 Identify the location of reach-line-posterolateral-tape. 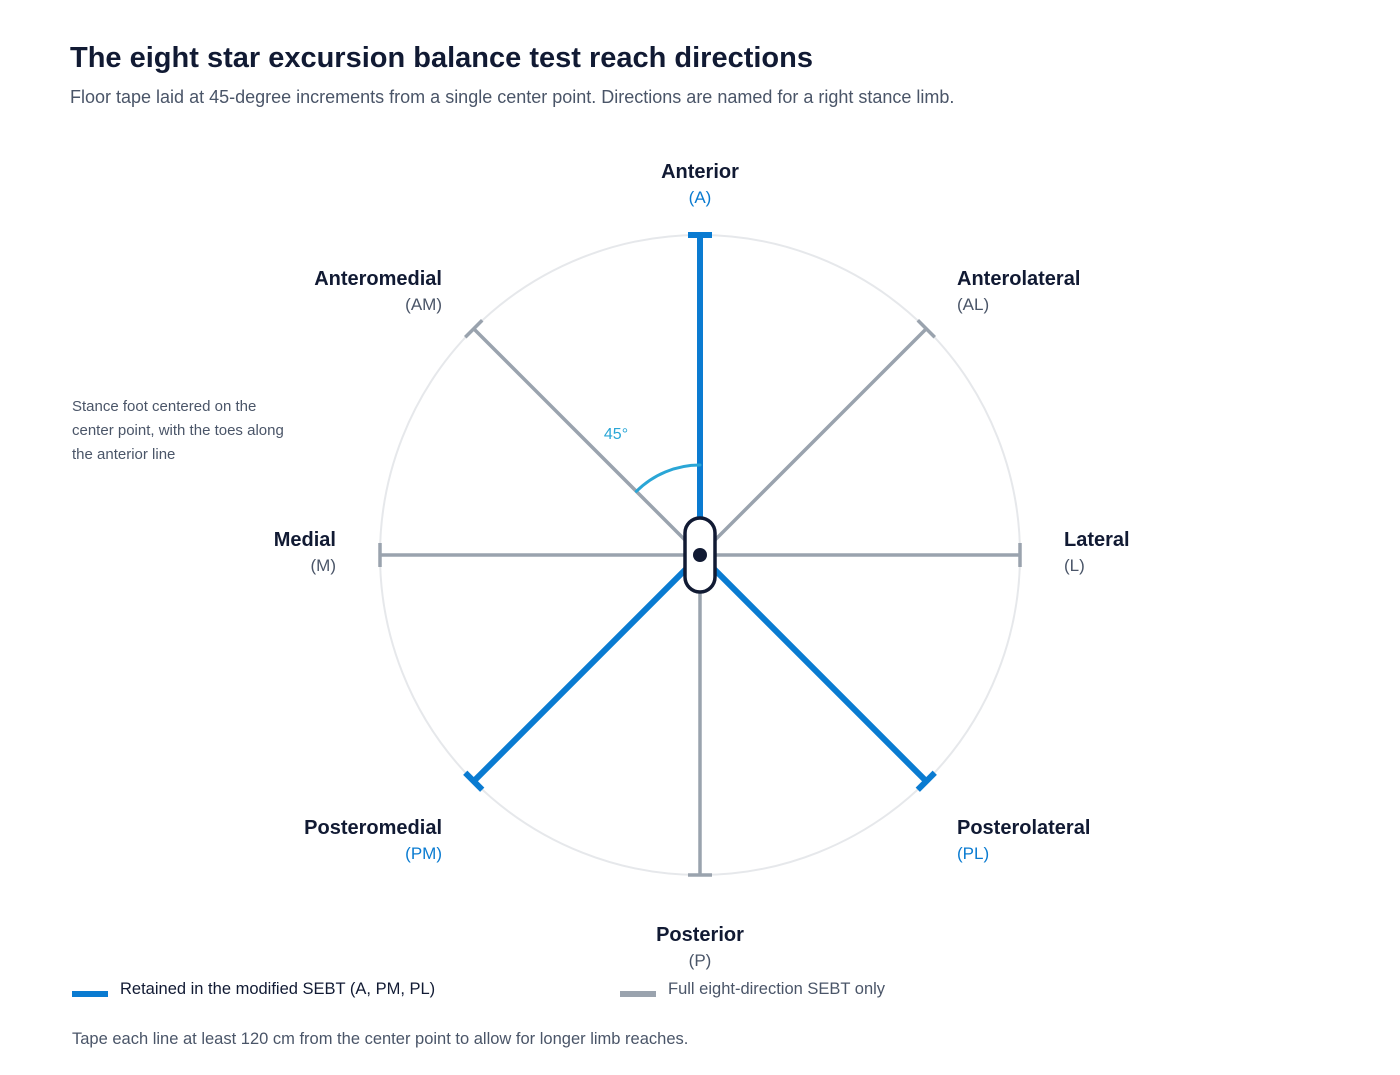
(813, 668).